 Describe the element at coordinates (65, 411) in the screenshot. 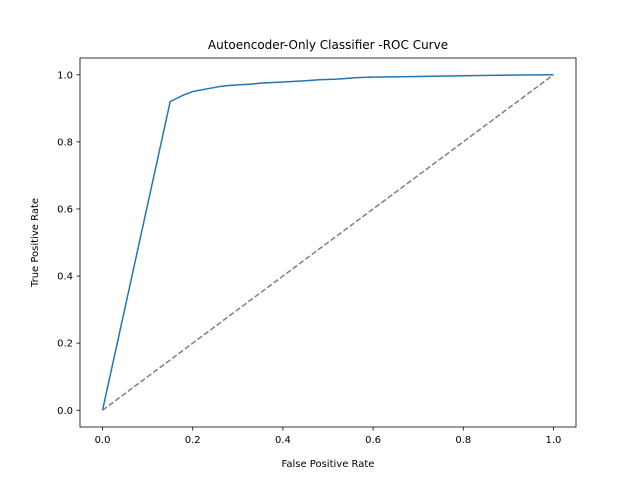

I see `y-tick-label: 0.0` at that location.